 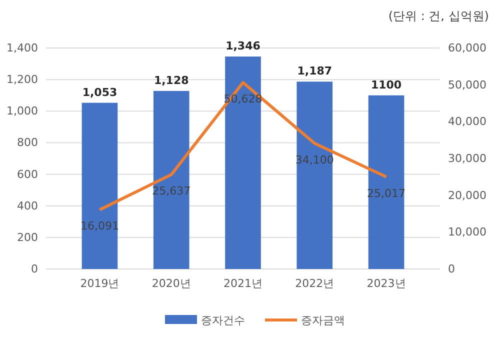 I want to click on x-tick-label: 2019년, so click(x=100, y=283).